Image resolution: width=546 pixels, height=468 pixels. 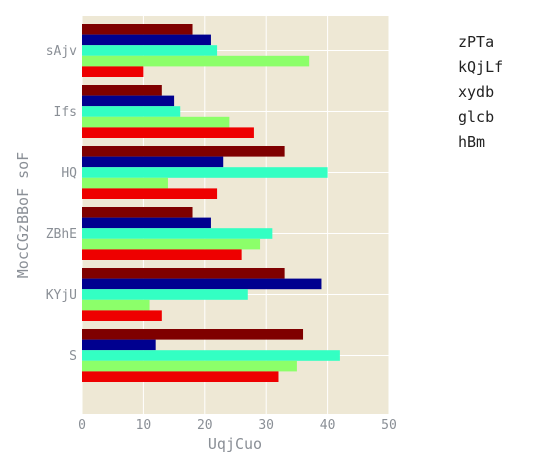 What do you see at coordinates (476, 42) in the screenshot?
I see `legend-entry: zPTa` at bounding box center [476, 42].